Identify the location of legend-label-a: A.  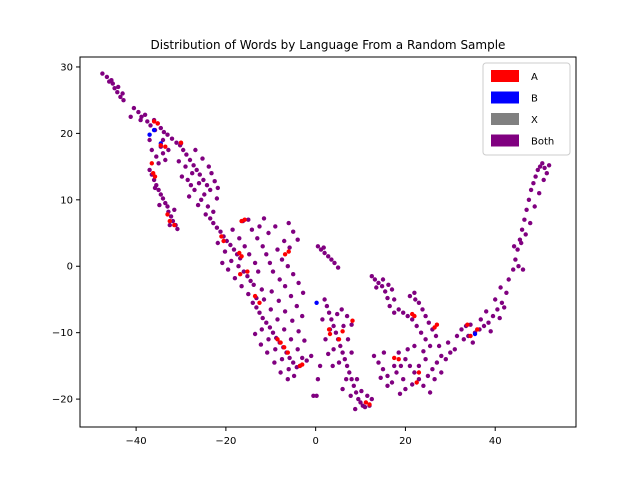
(534, 77).